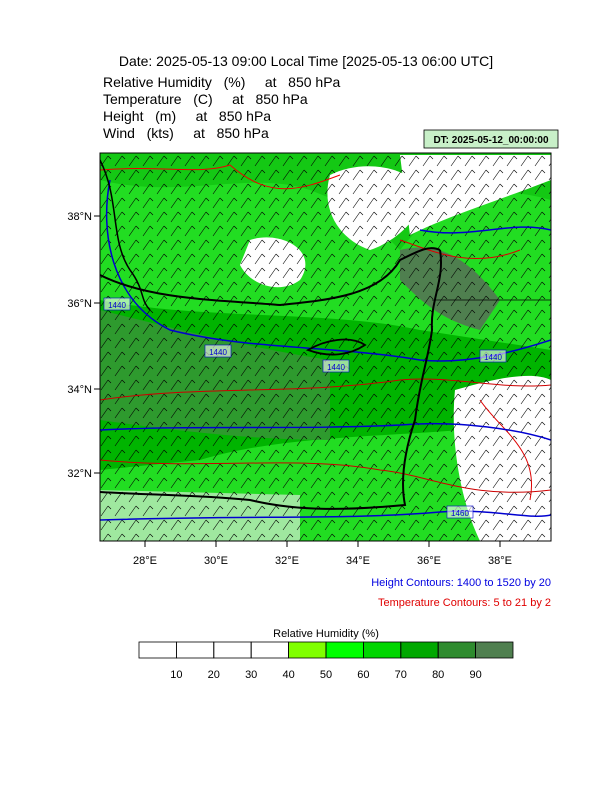 This screenshot has width=612, height=792. Describe the element at coordinates (429, 561) in the screenshot. I see `lon-label: 36°E` at that location.